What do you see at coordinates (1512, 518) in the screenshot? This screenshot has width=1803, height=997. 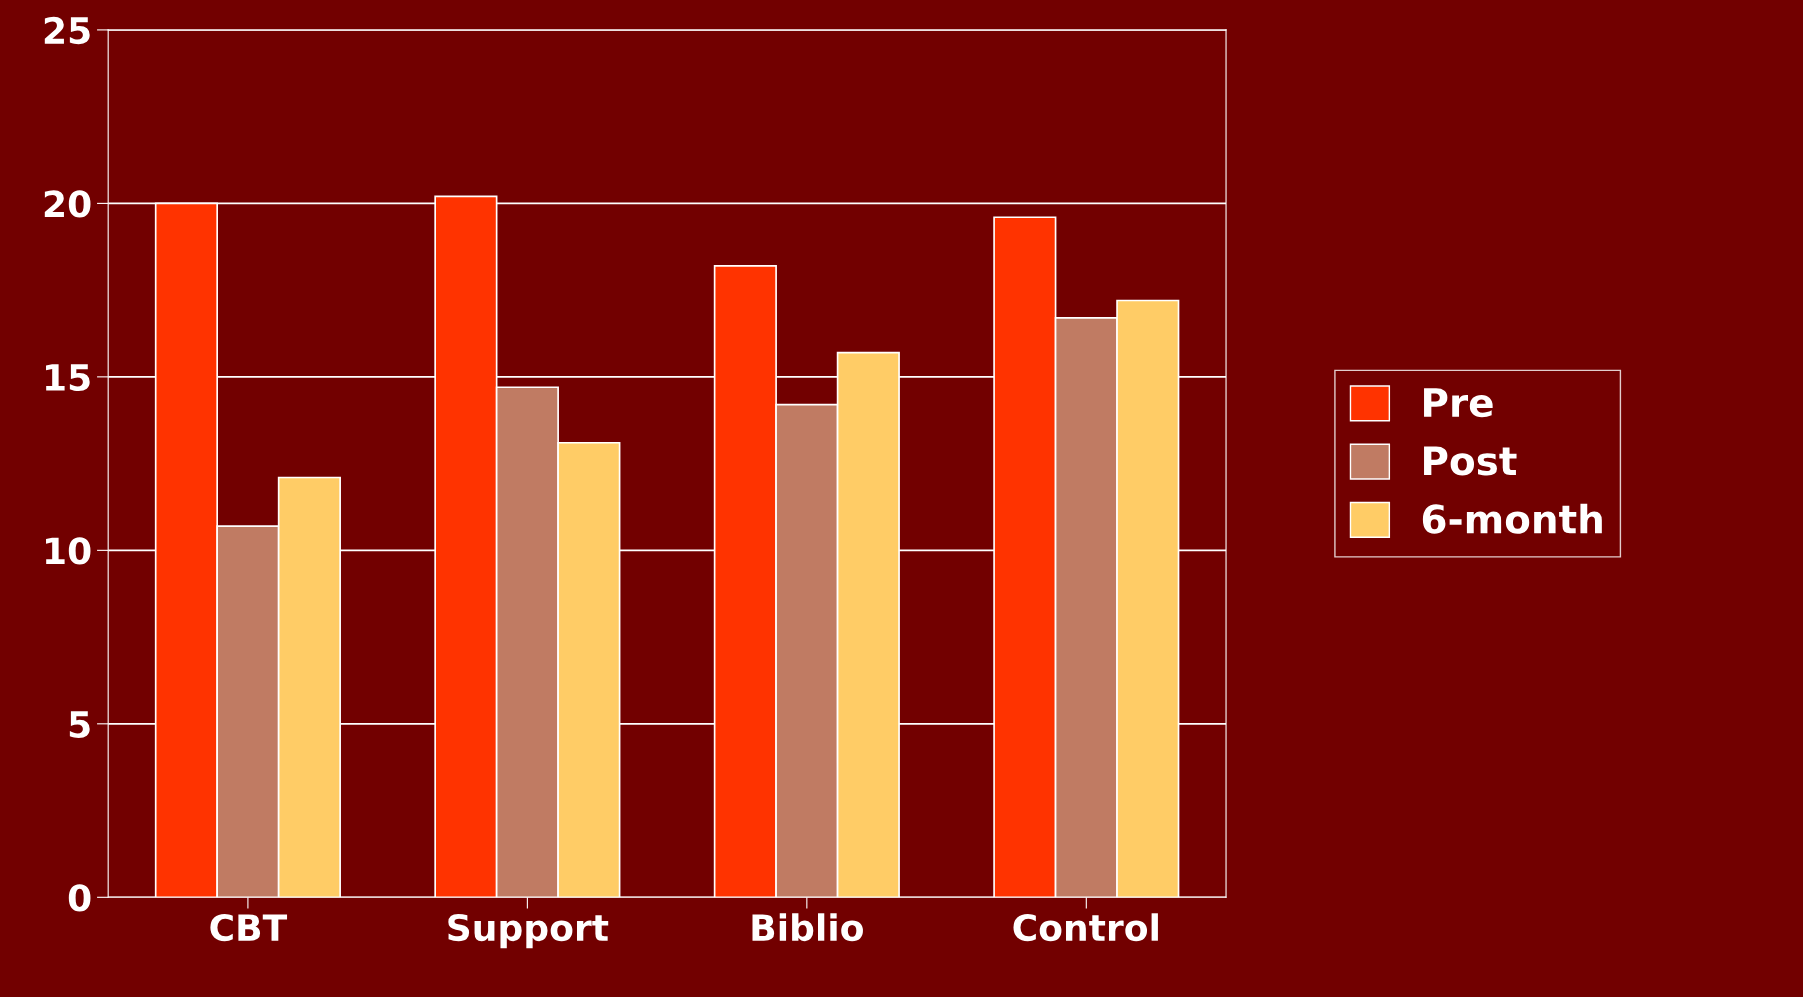 I see `legend-label: 6-month` at bounding box center [1512, 518].